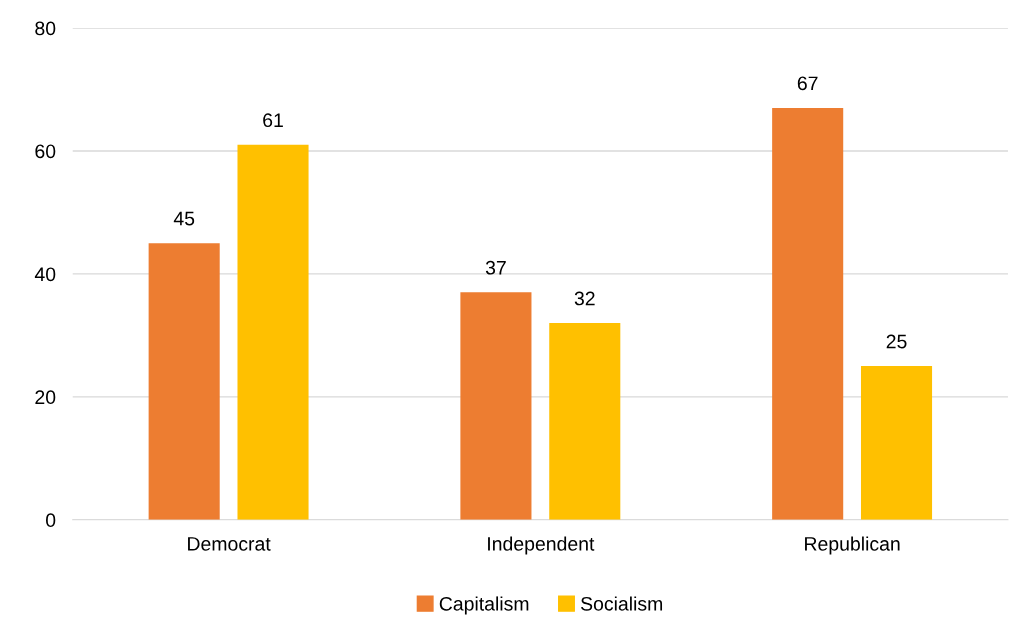 The image size is (1010, 637). Describe the element at coordinates (621, 603) in the screenshot. I see `legend-label: Socialism` at that location.